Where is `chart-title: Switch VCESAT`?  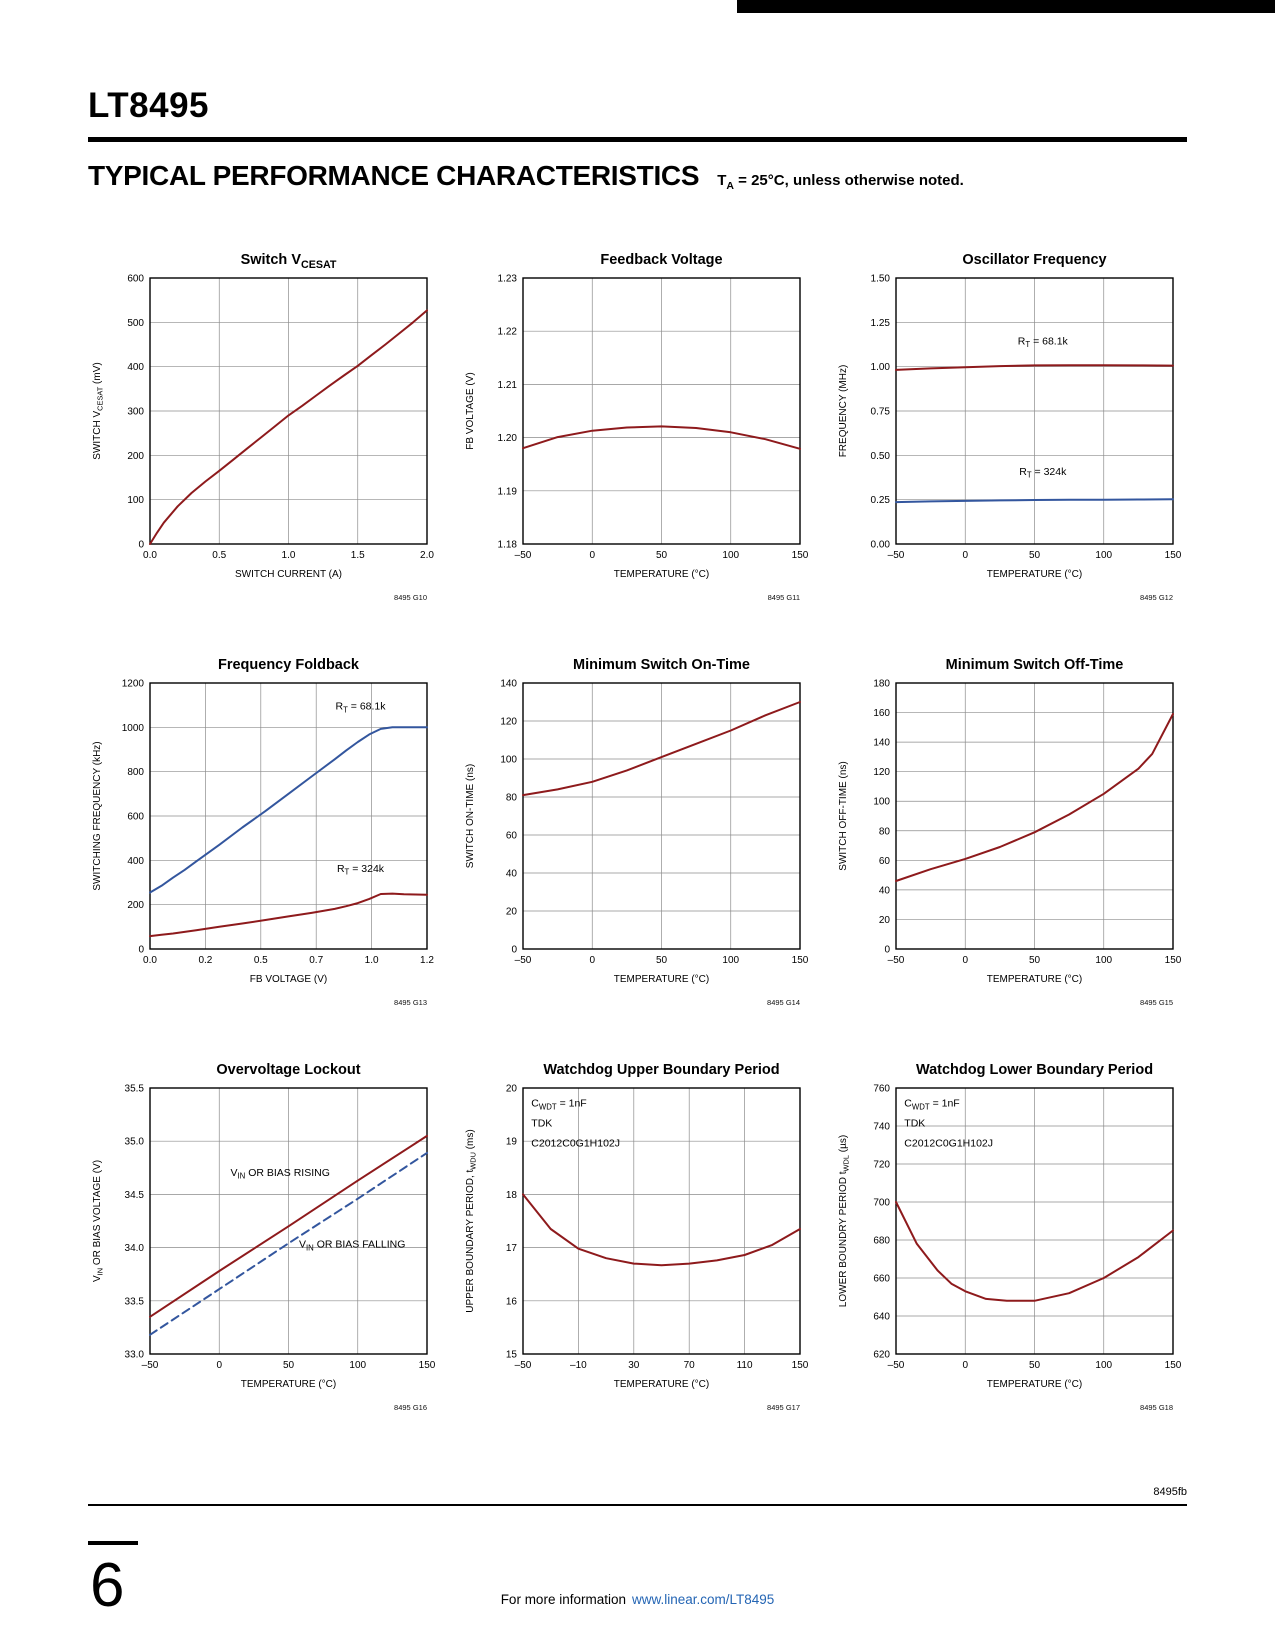
chart-title: Switch VCESAT is located at coordinates (289, 261).